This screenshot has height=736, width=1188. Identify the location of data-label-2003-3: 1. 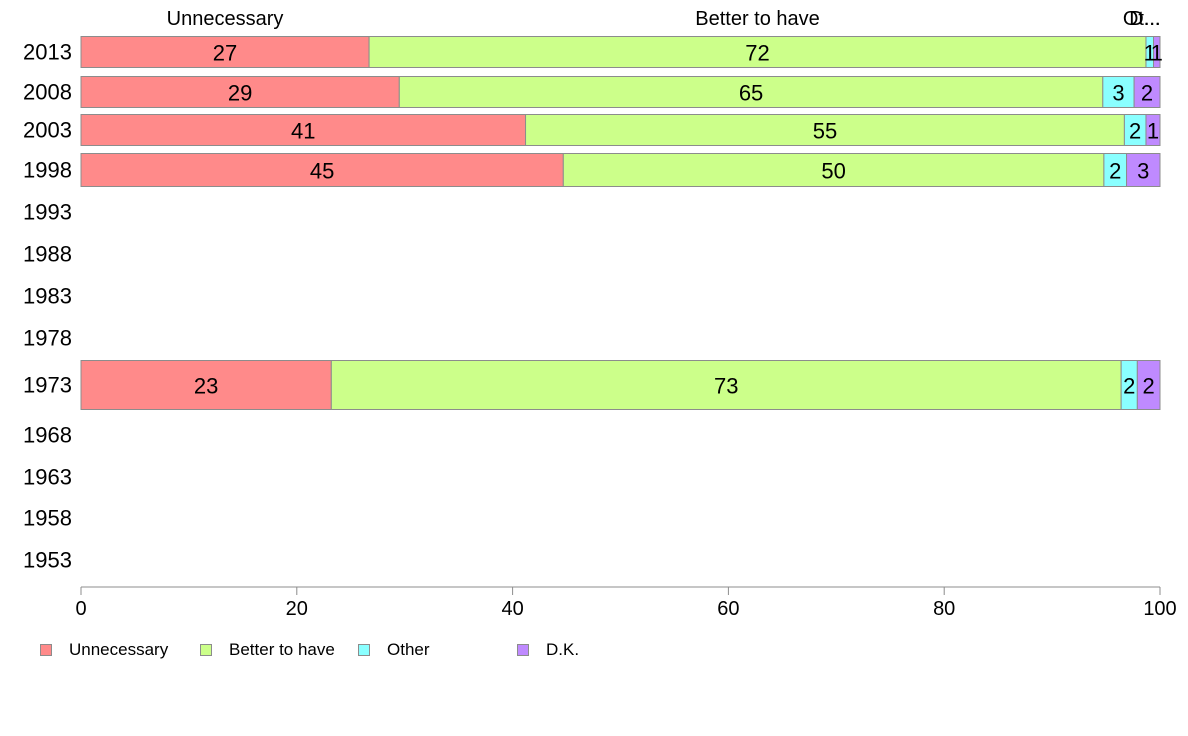
(1153, 131).